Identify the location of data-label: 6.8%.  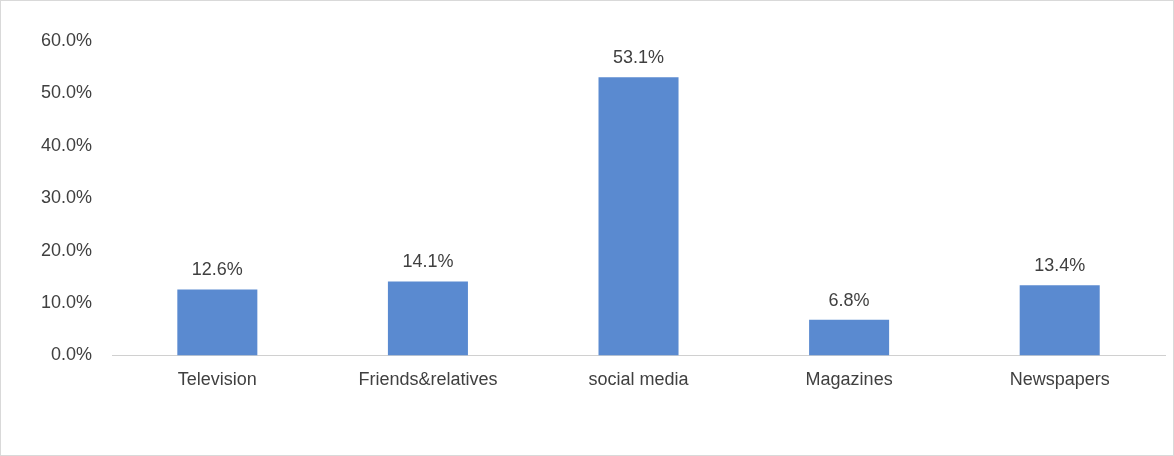
(849, 299).